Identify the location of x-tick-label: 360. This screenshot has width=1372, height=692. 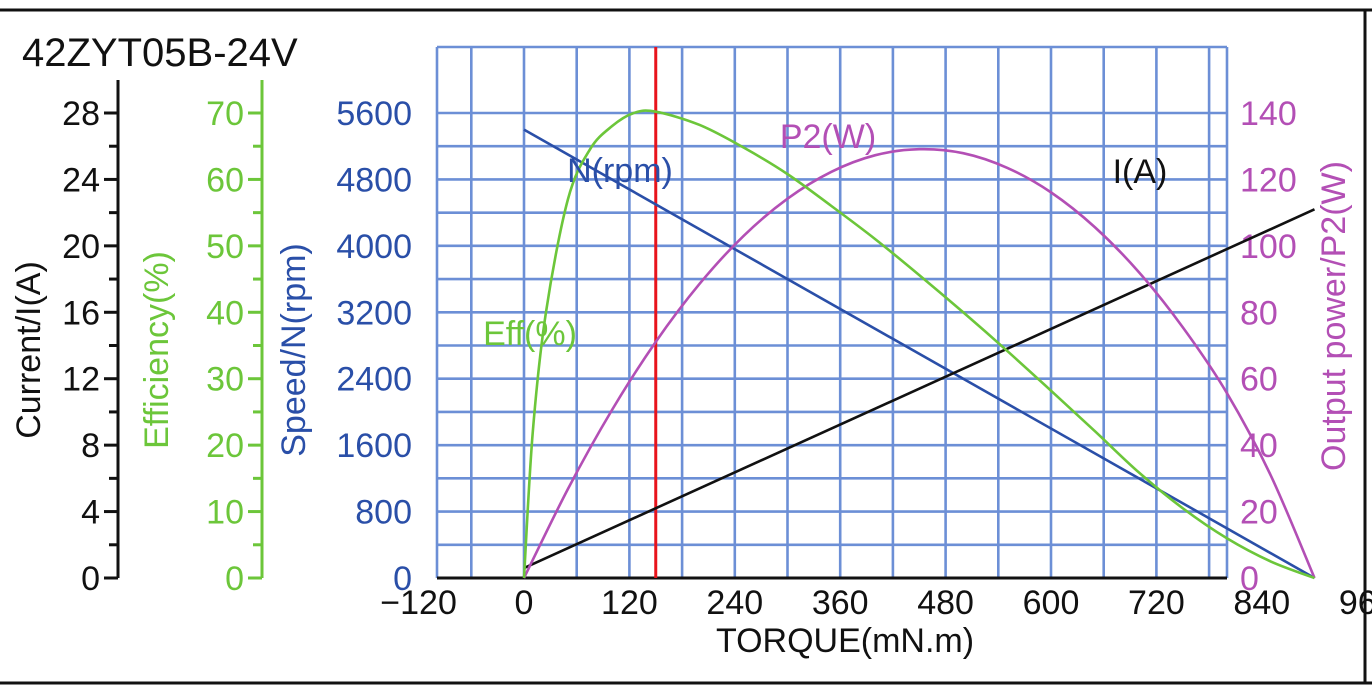
(840, 603).